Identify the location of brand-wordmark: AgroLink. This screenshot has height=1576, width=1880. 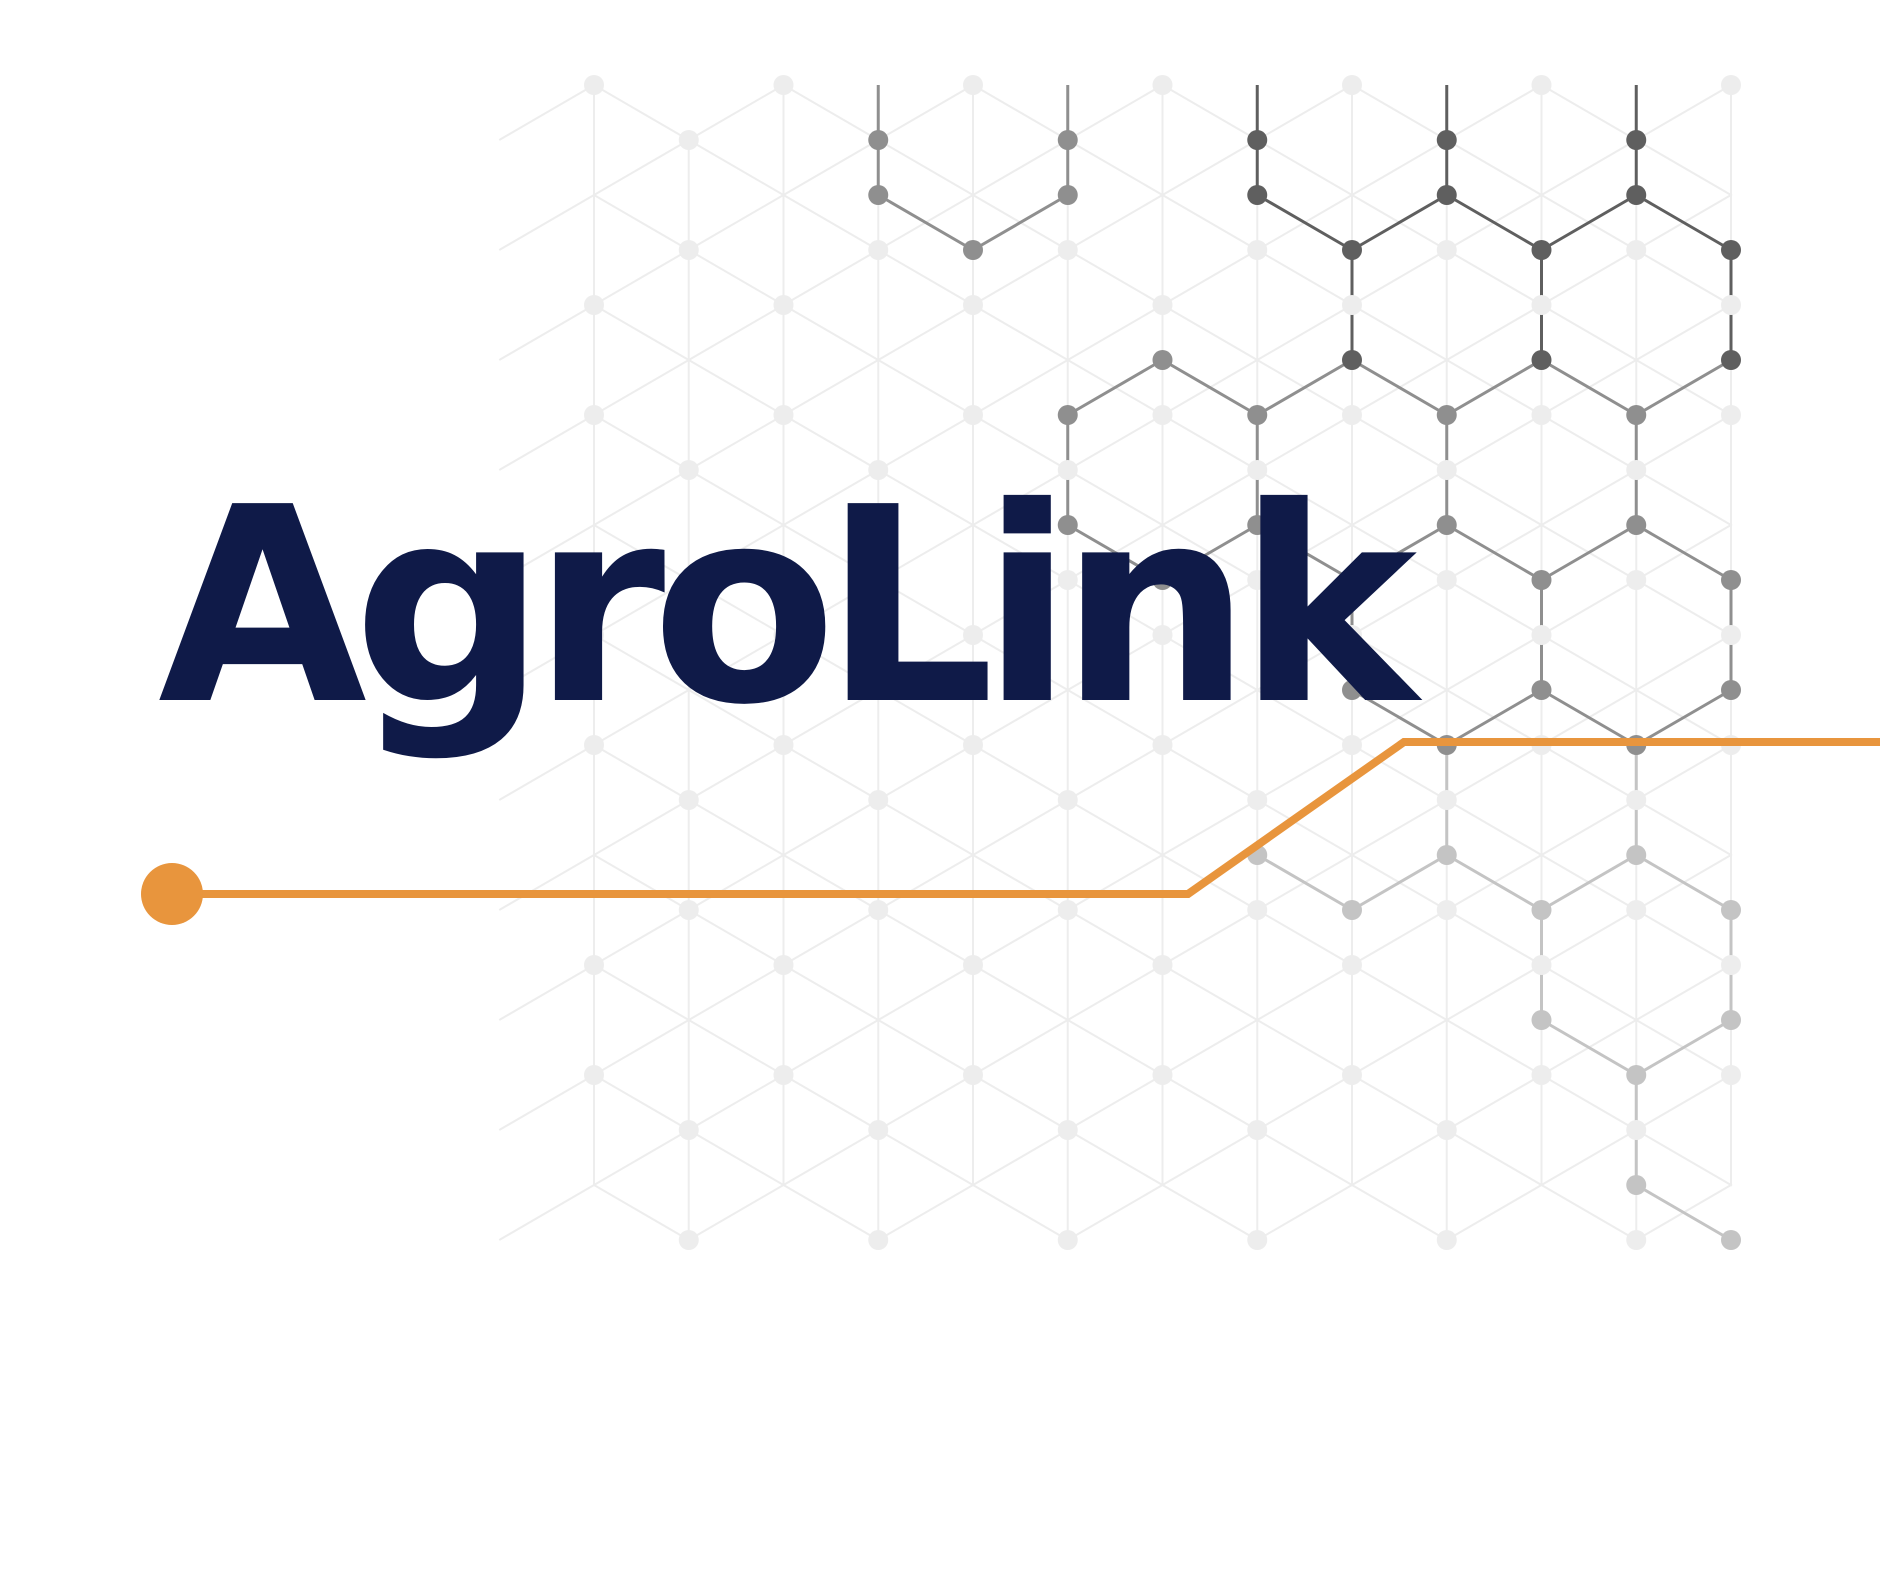
(787, 606).